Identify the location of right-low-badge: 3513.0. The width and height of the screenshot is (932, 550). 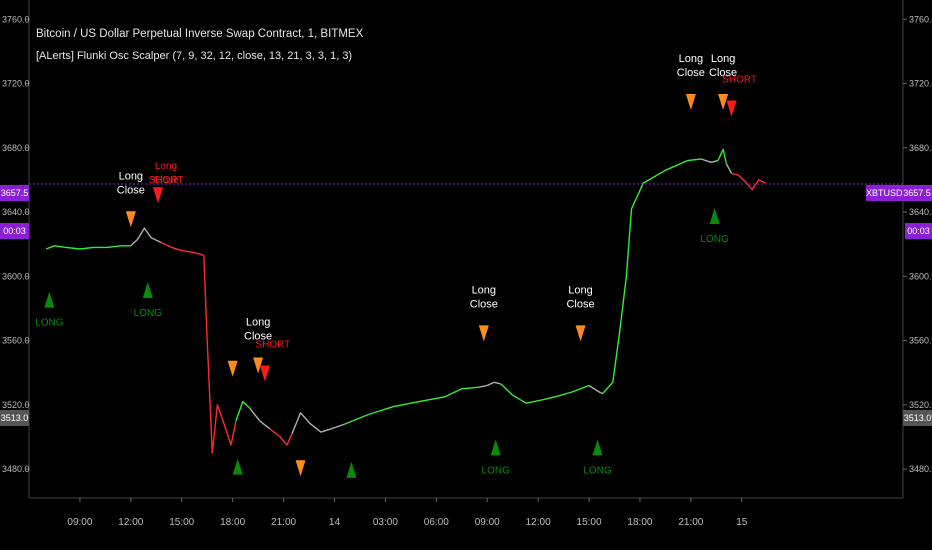
(917, 418).